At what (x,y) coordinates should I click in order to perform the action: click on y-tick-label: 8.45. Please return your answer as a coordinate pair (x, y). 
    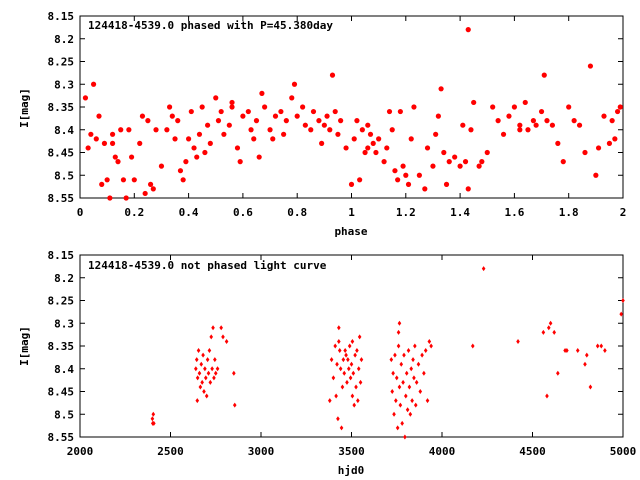
    Looking at the image, I should click on (61, 153).